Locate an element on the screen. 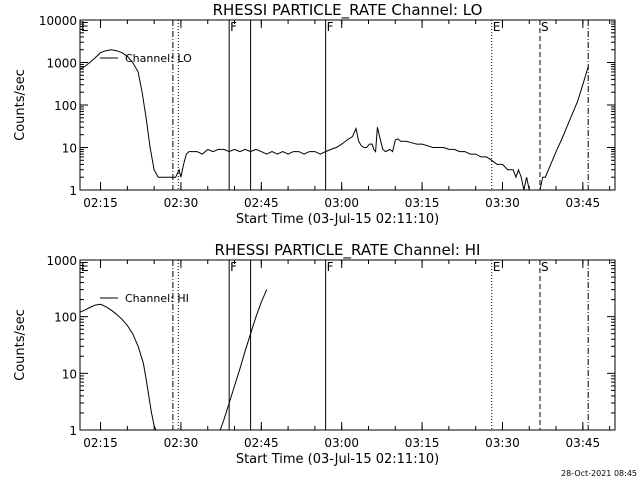 This screenshot has height=480, width=640. chart-2-xtick-label: 03:30 is located at coordinates (502, 443).